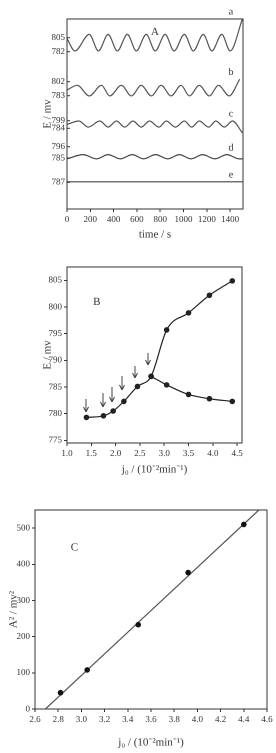  Describe the element at coordinates (96, 302) in the screenshot. I see `annotation: B` at that location.